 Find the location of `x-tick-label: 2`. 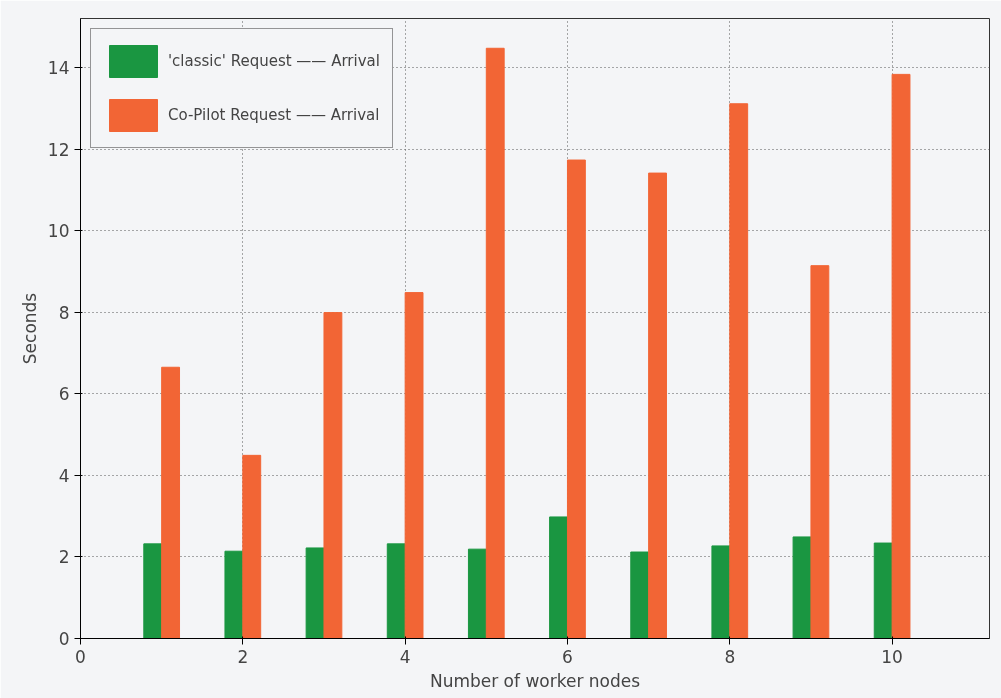

x-tick-label: 2 is located at coordinates (243, 656).